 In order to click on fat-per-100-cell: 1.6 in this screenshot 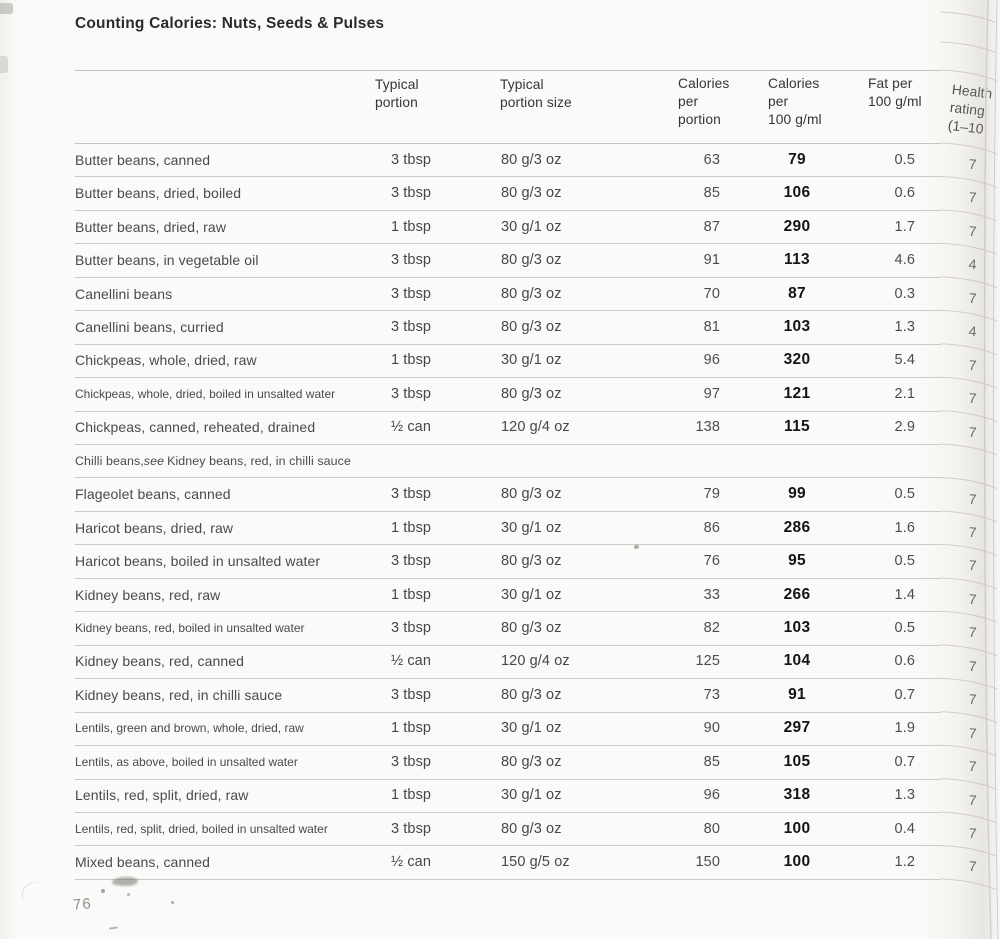, I will do `click(904, 527)`.